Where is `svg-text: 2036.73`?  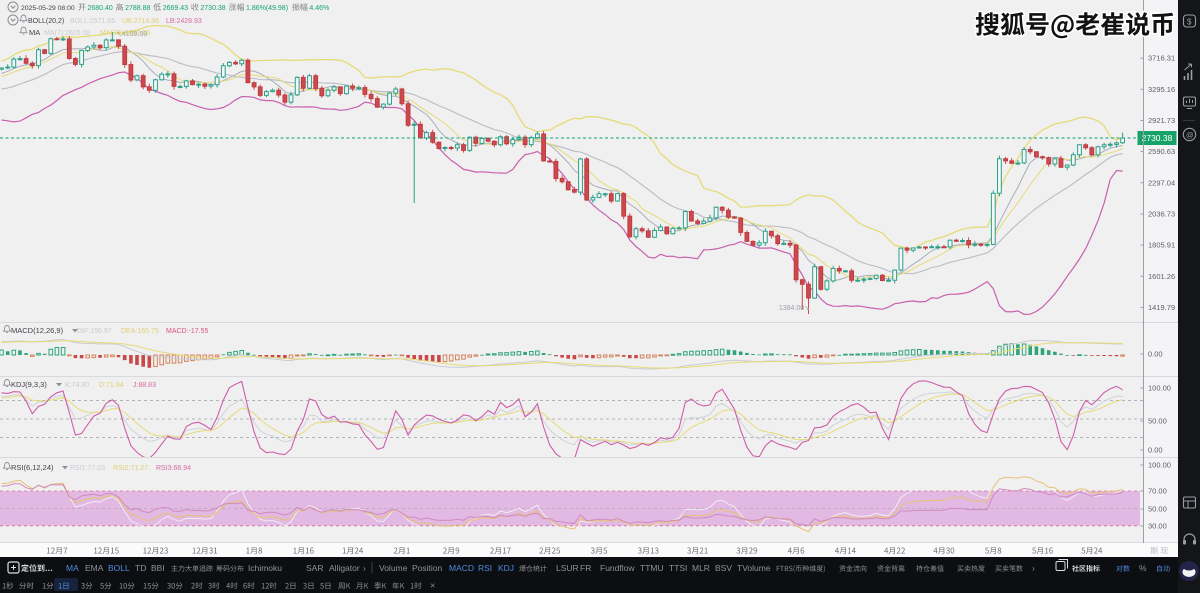 svg-text: 2036.73 is located at coordinates (1161, 214).